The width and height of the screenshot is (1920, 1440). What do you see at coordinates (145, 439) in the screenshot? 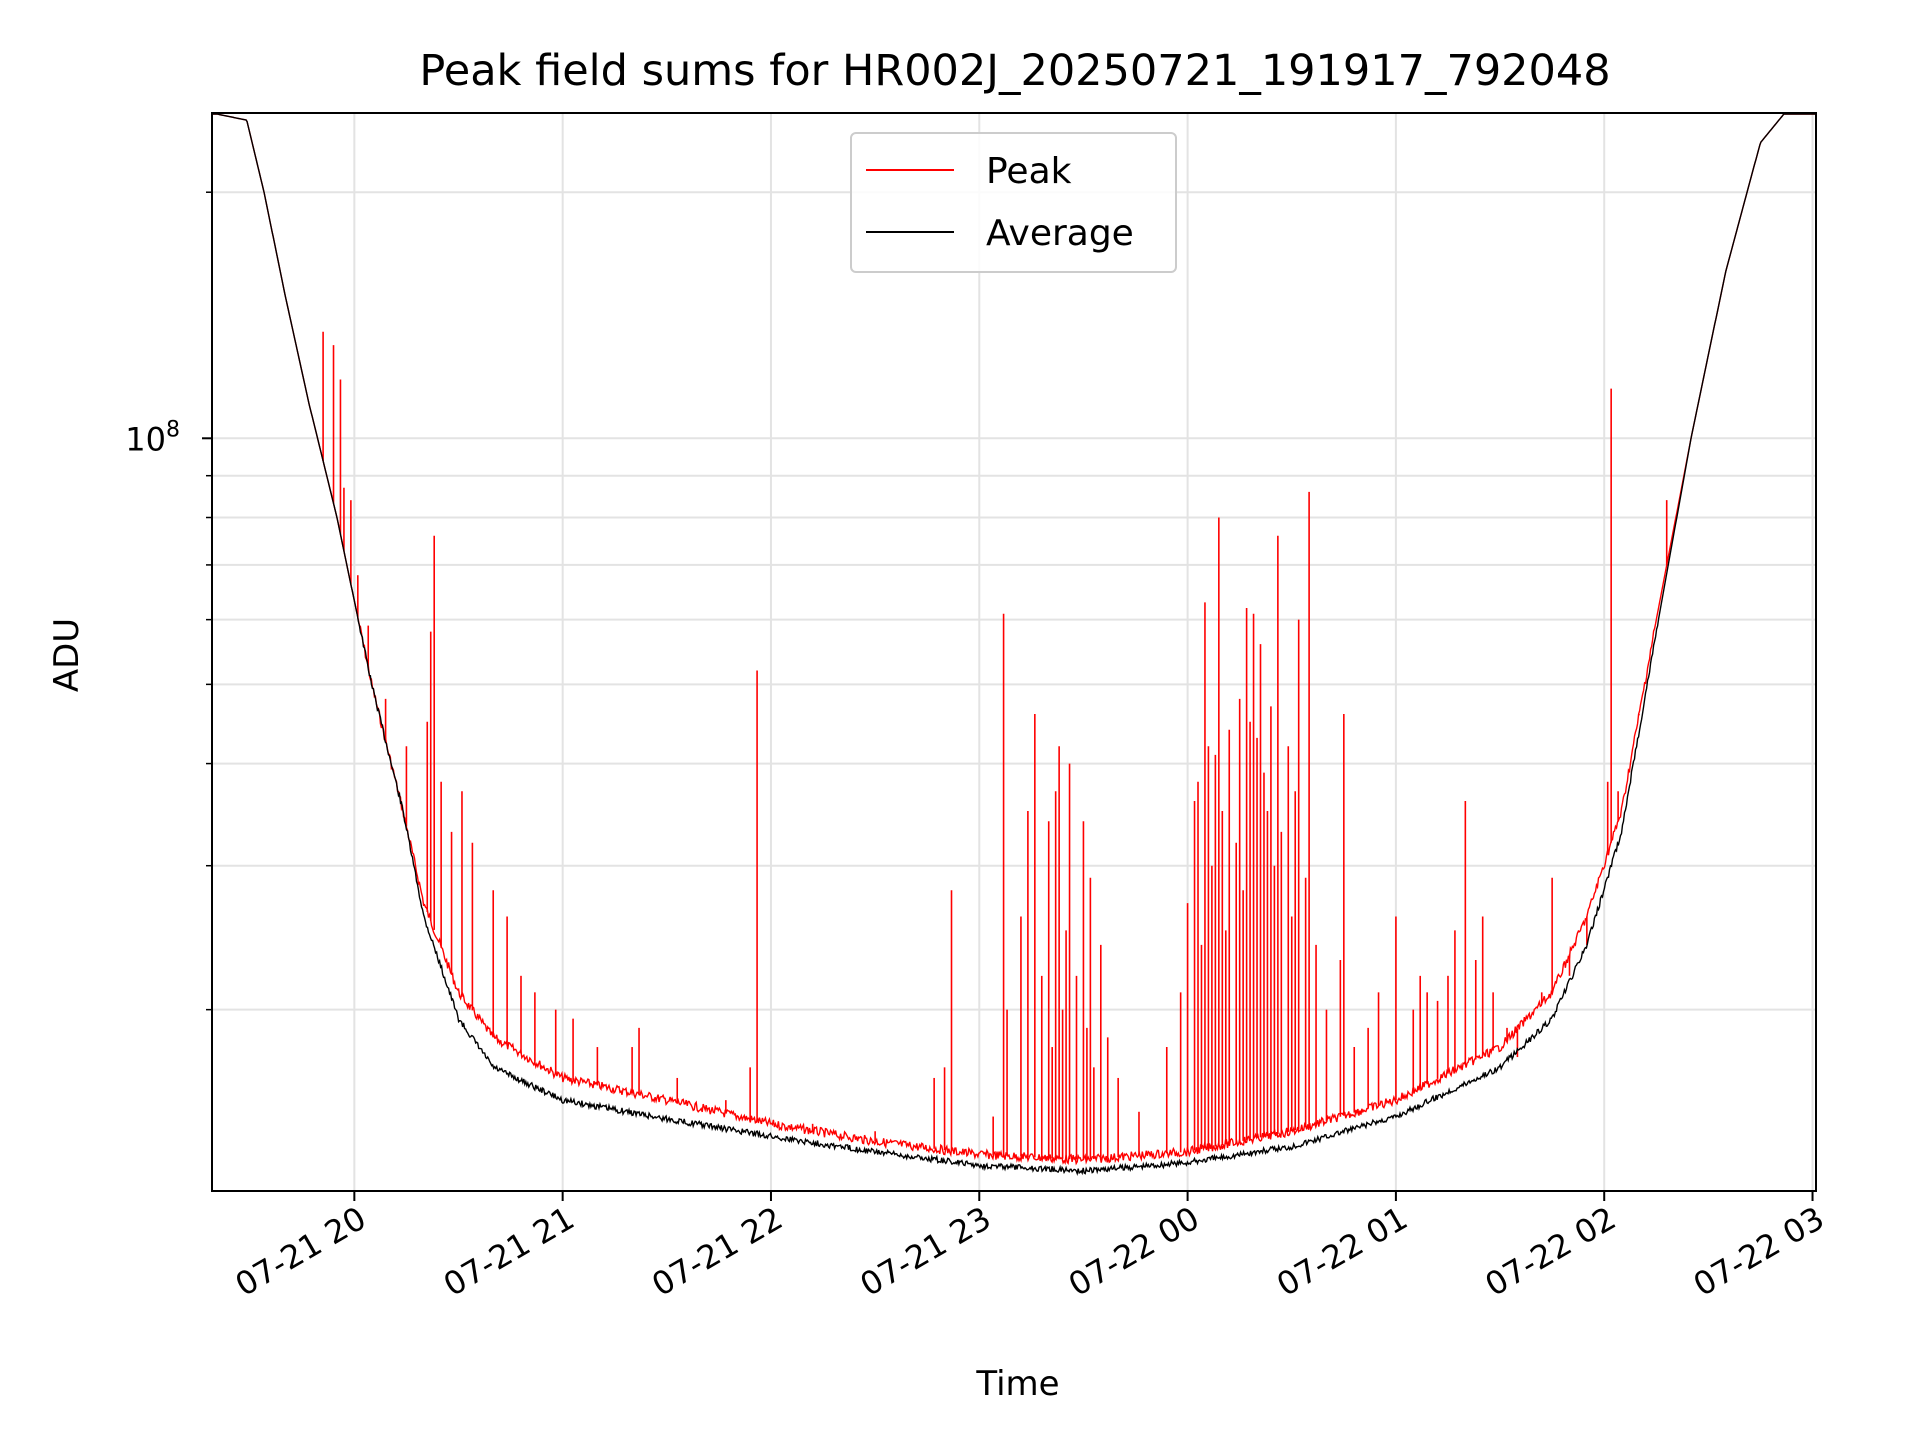
I see `y-tick-label-base: 10` at bounding box center [145, 439].